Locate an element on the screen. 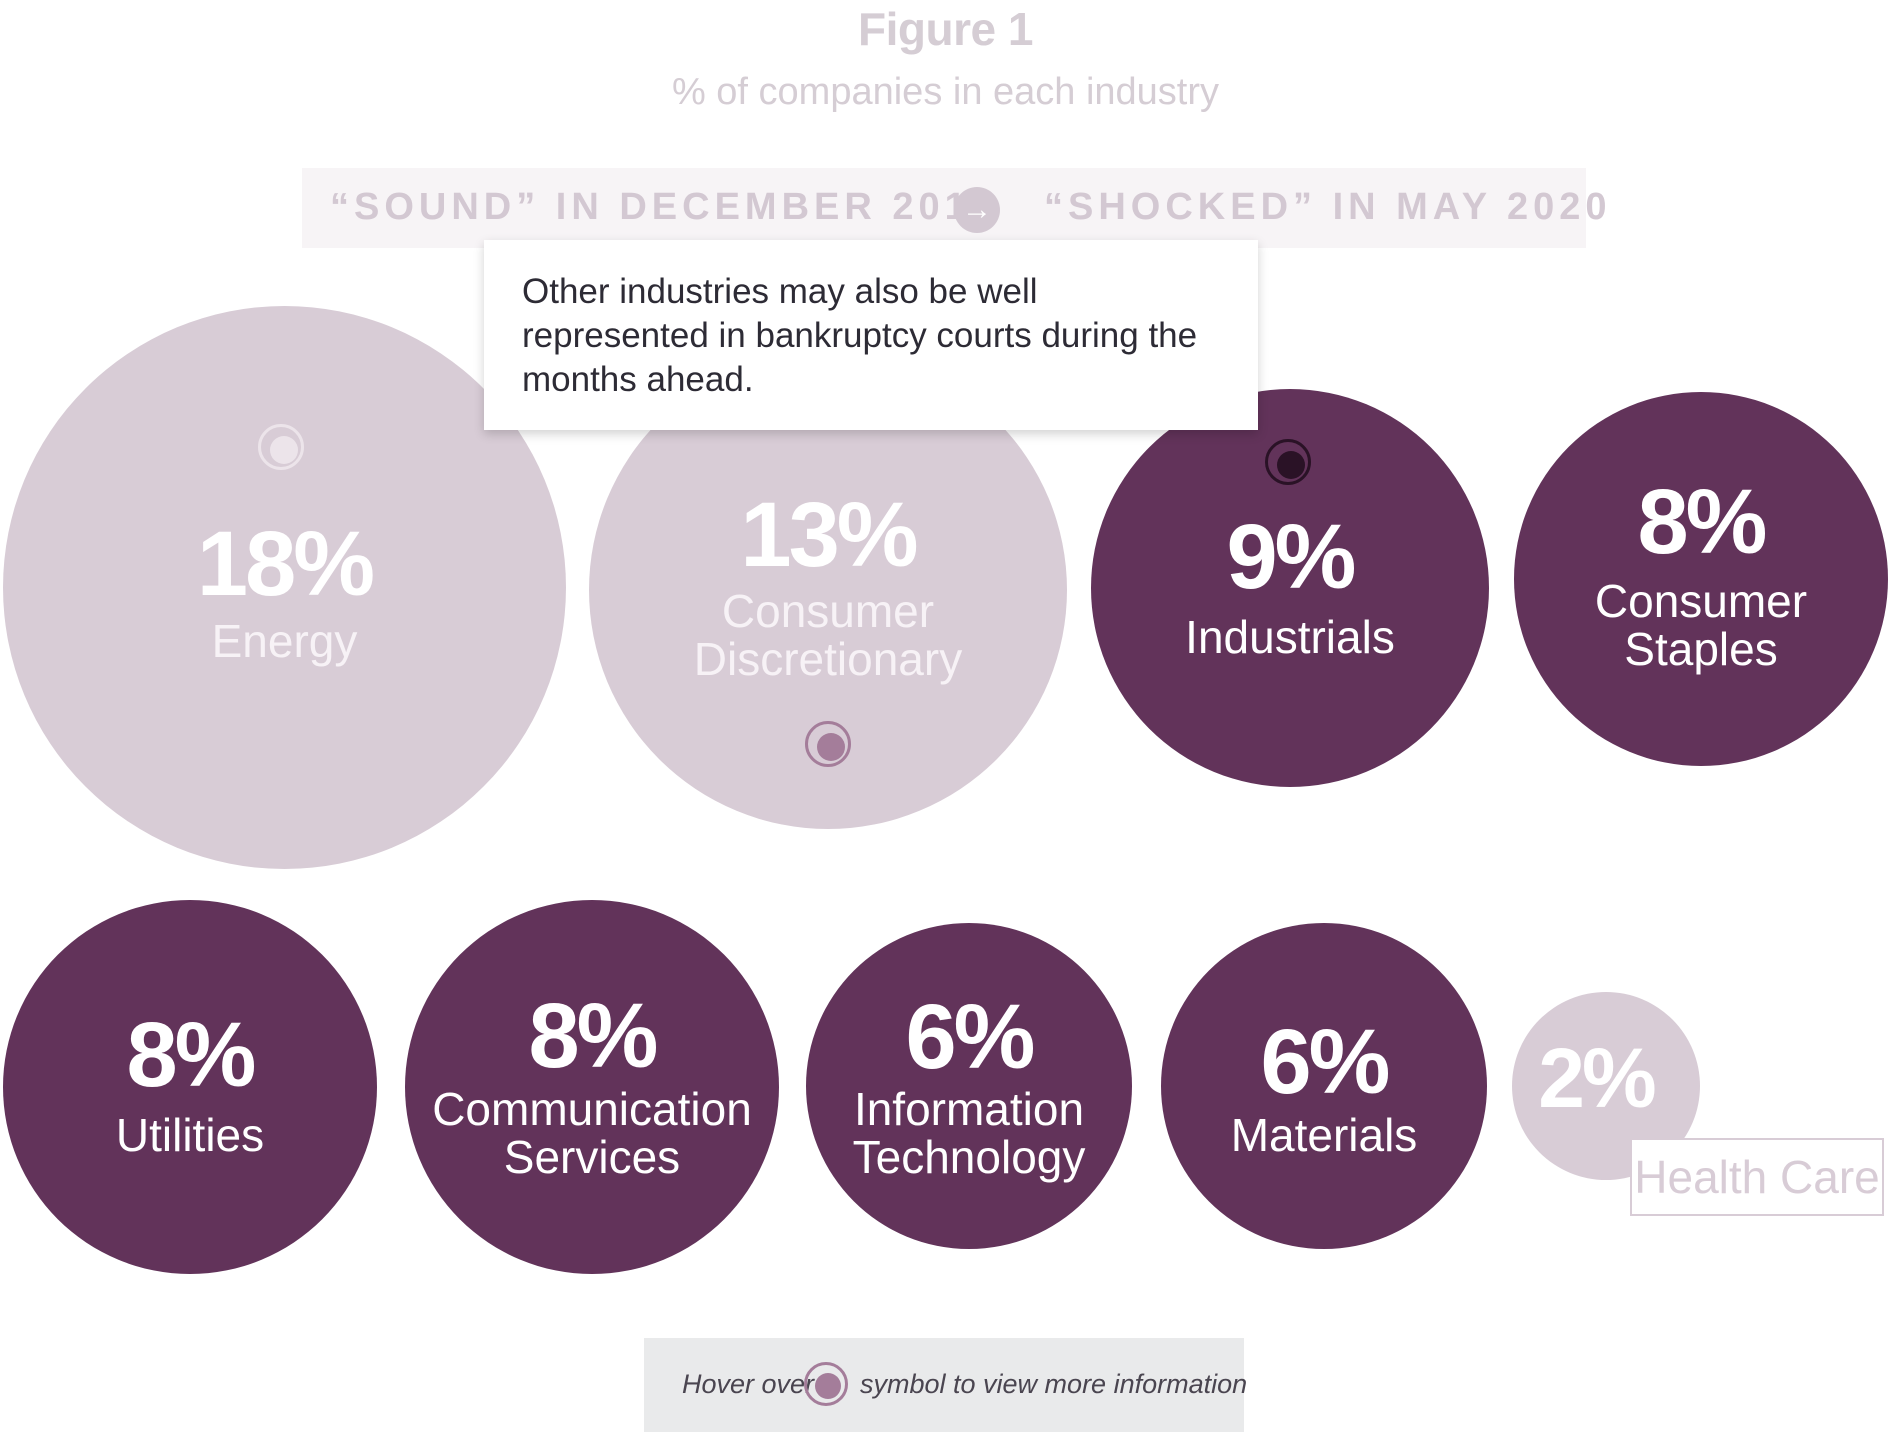 Image resolution: width=1891 pixels, height=1433 pixels. bubble-consumer-discretionary: 13% Consumer Discretionary is located at coordinates (828, 590).